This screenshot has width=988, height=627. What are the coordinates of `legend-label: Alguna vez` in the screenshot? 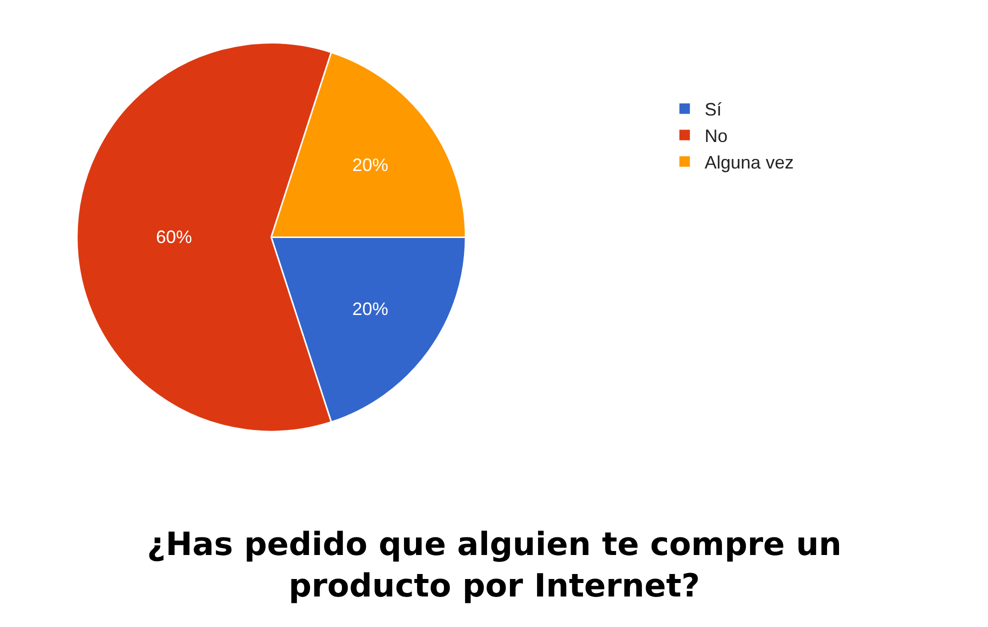 It's located at (749, 162).